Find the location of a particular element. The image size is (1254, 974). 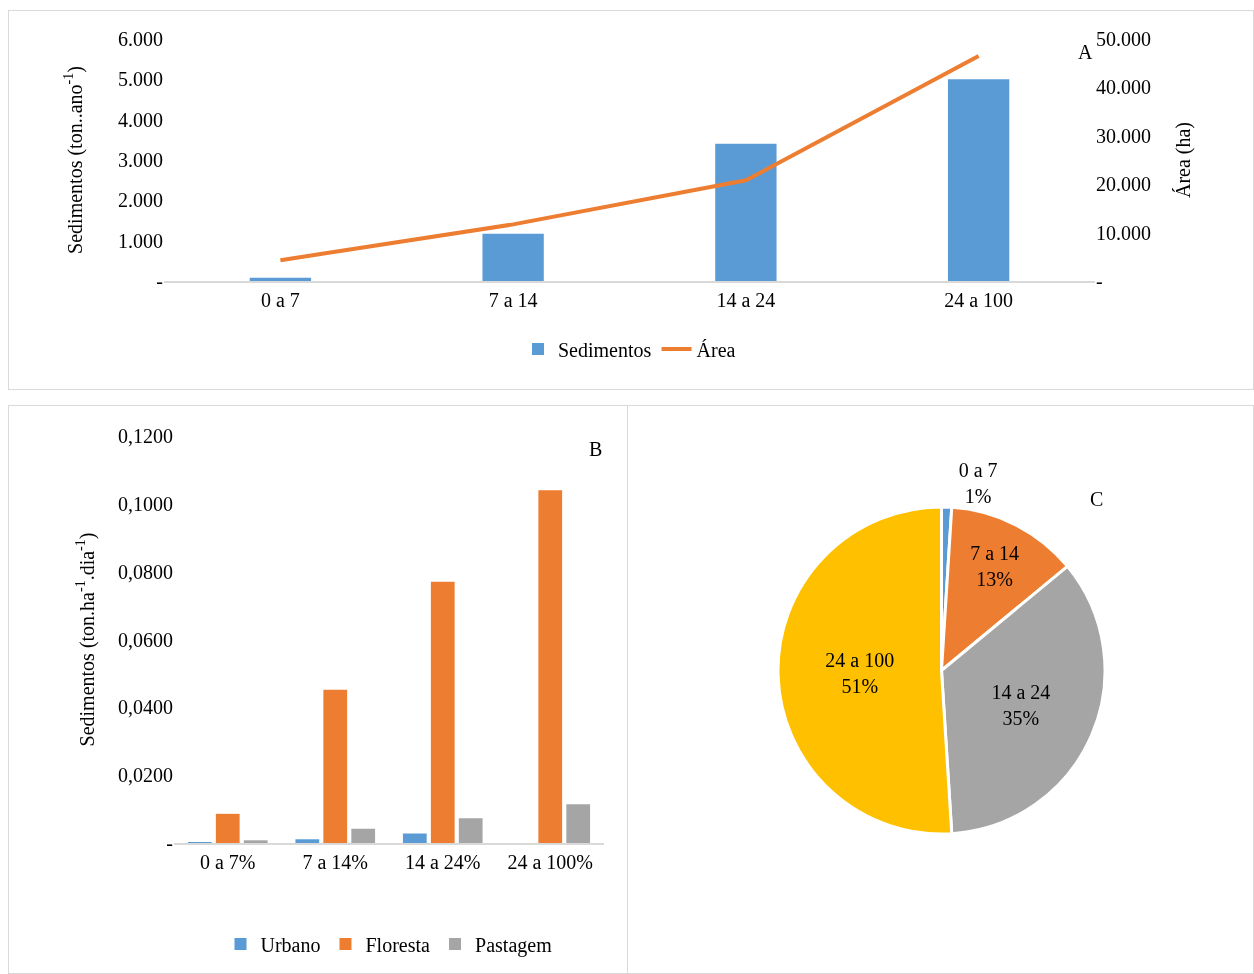

data-label: 13% is located at coordinates (994, 579).